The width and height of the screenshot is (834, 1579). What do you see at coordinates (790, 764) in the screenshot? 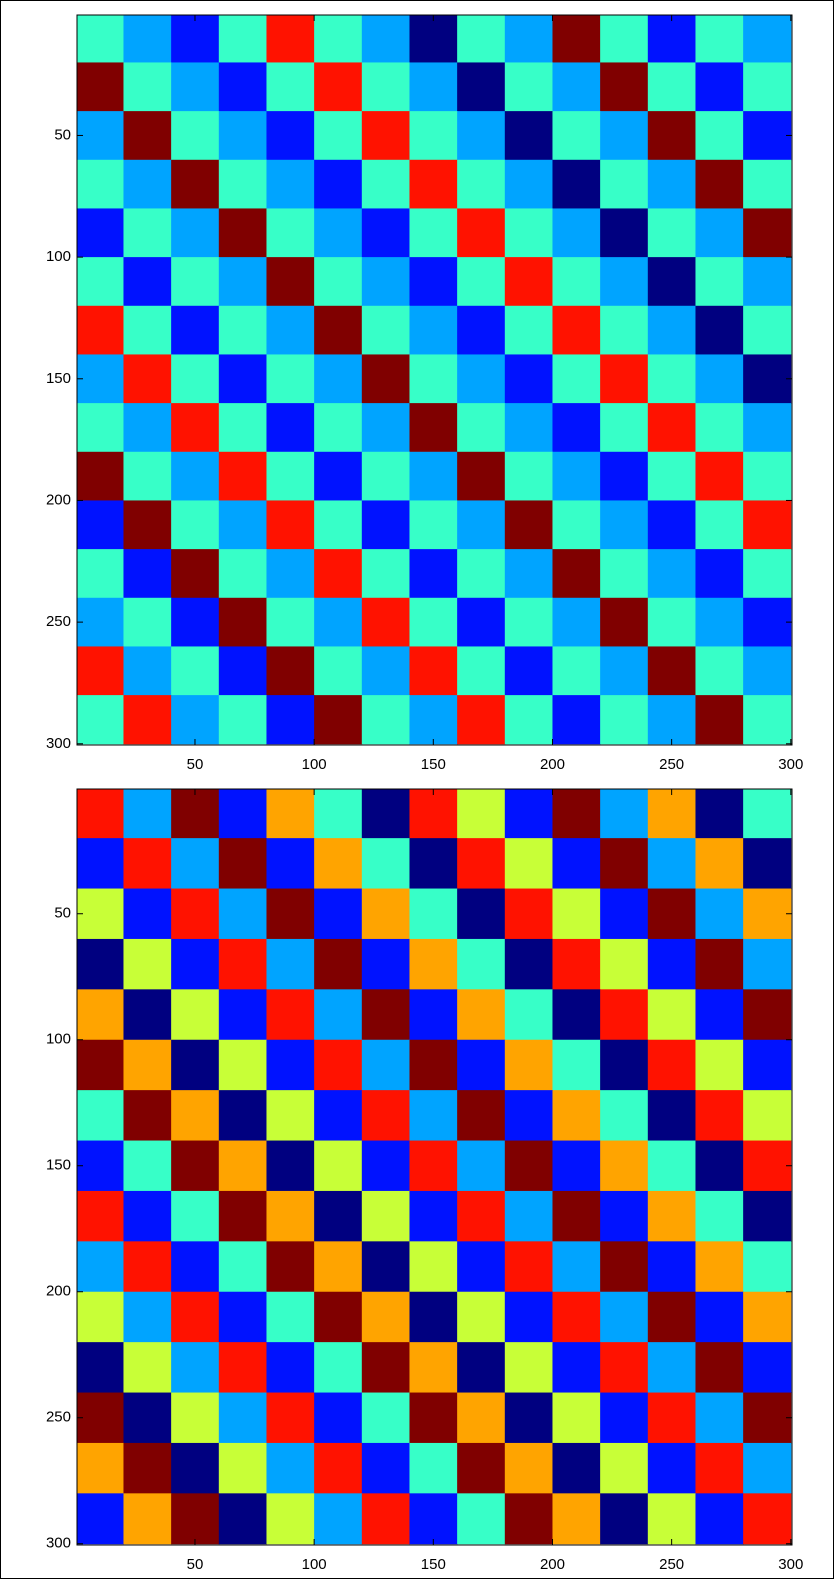
I see `x-tick-label: 300` at bounding box center [790, 764].